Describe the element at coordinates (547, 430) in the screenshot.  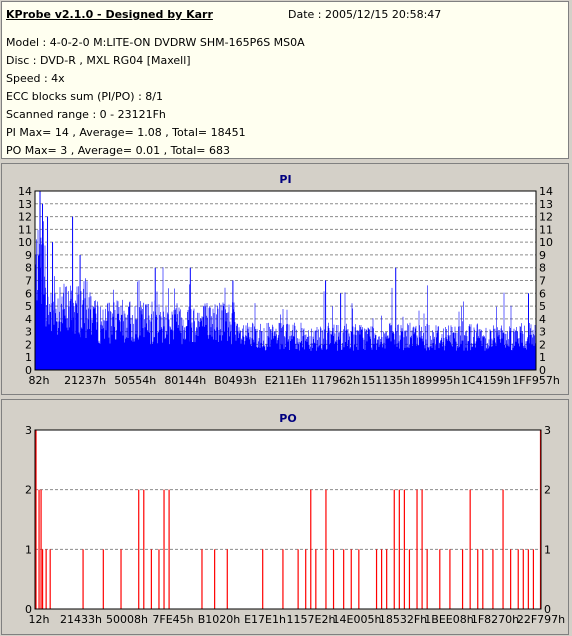
I see `po-ytick-right: 3` at that location.